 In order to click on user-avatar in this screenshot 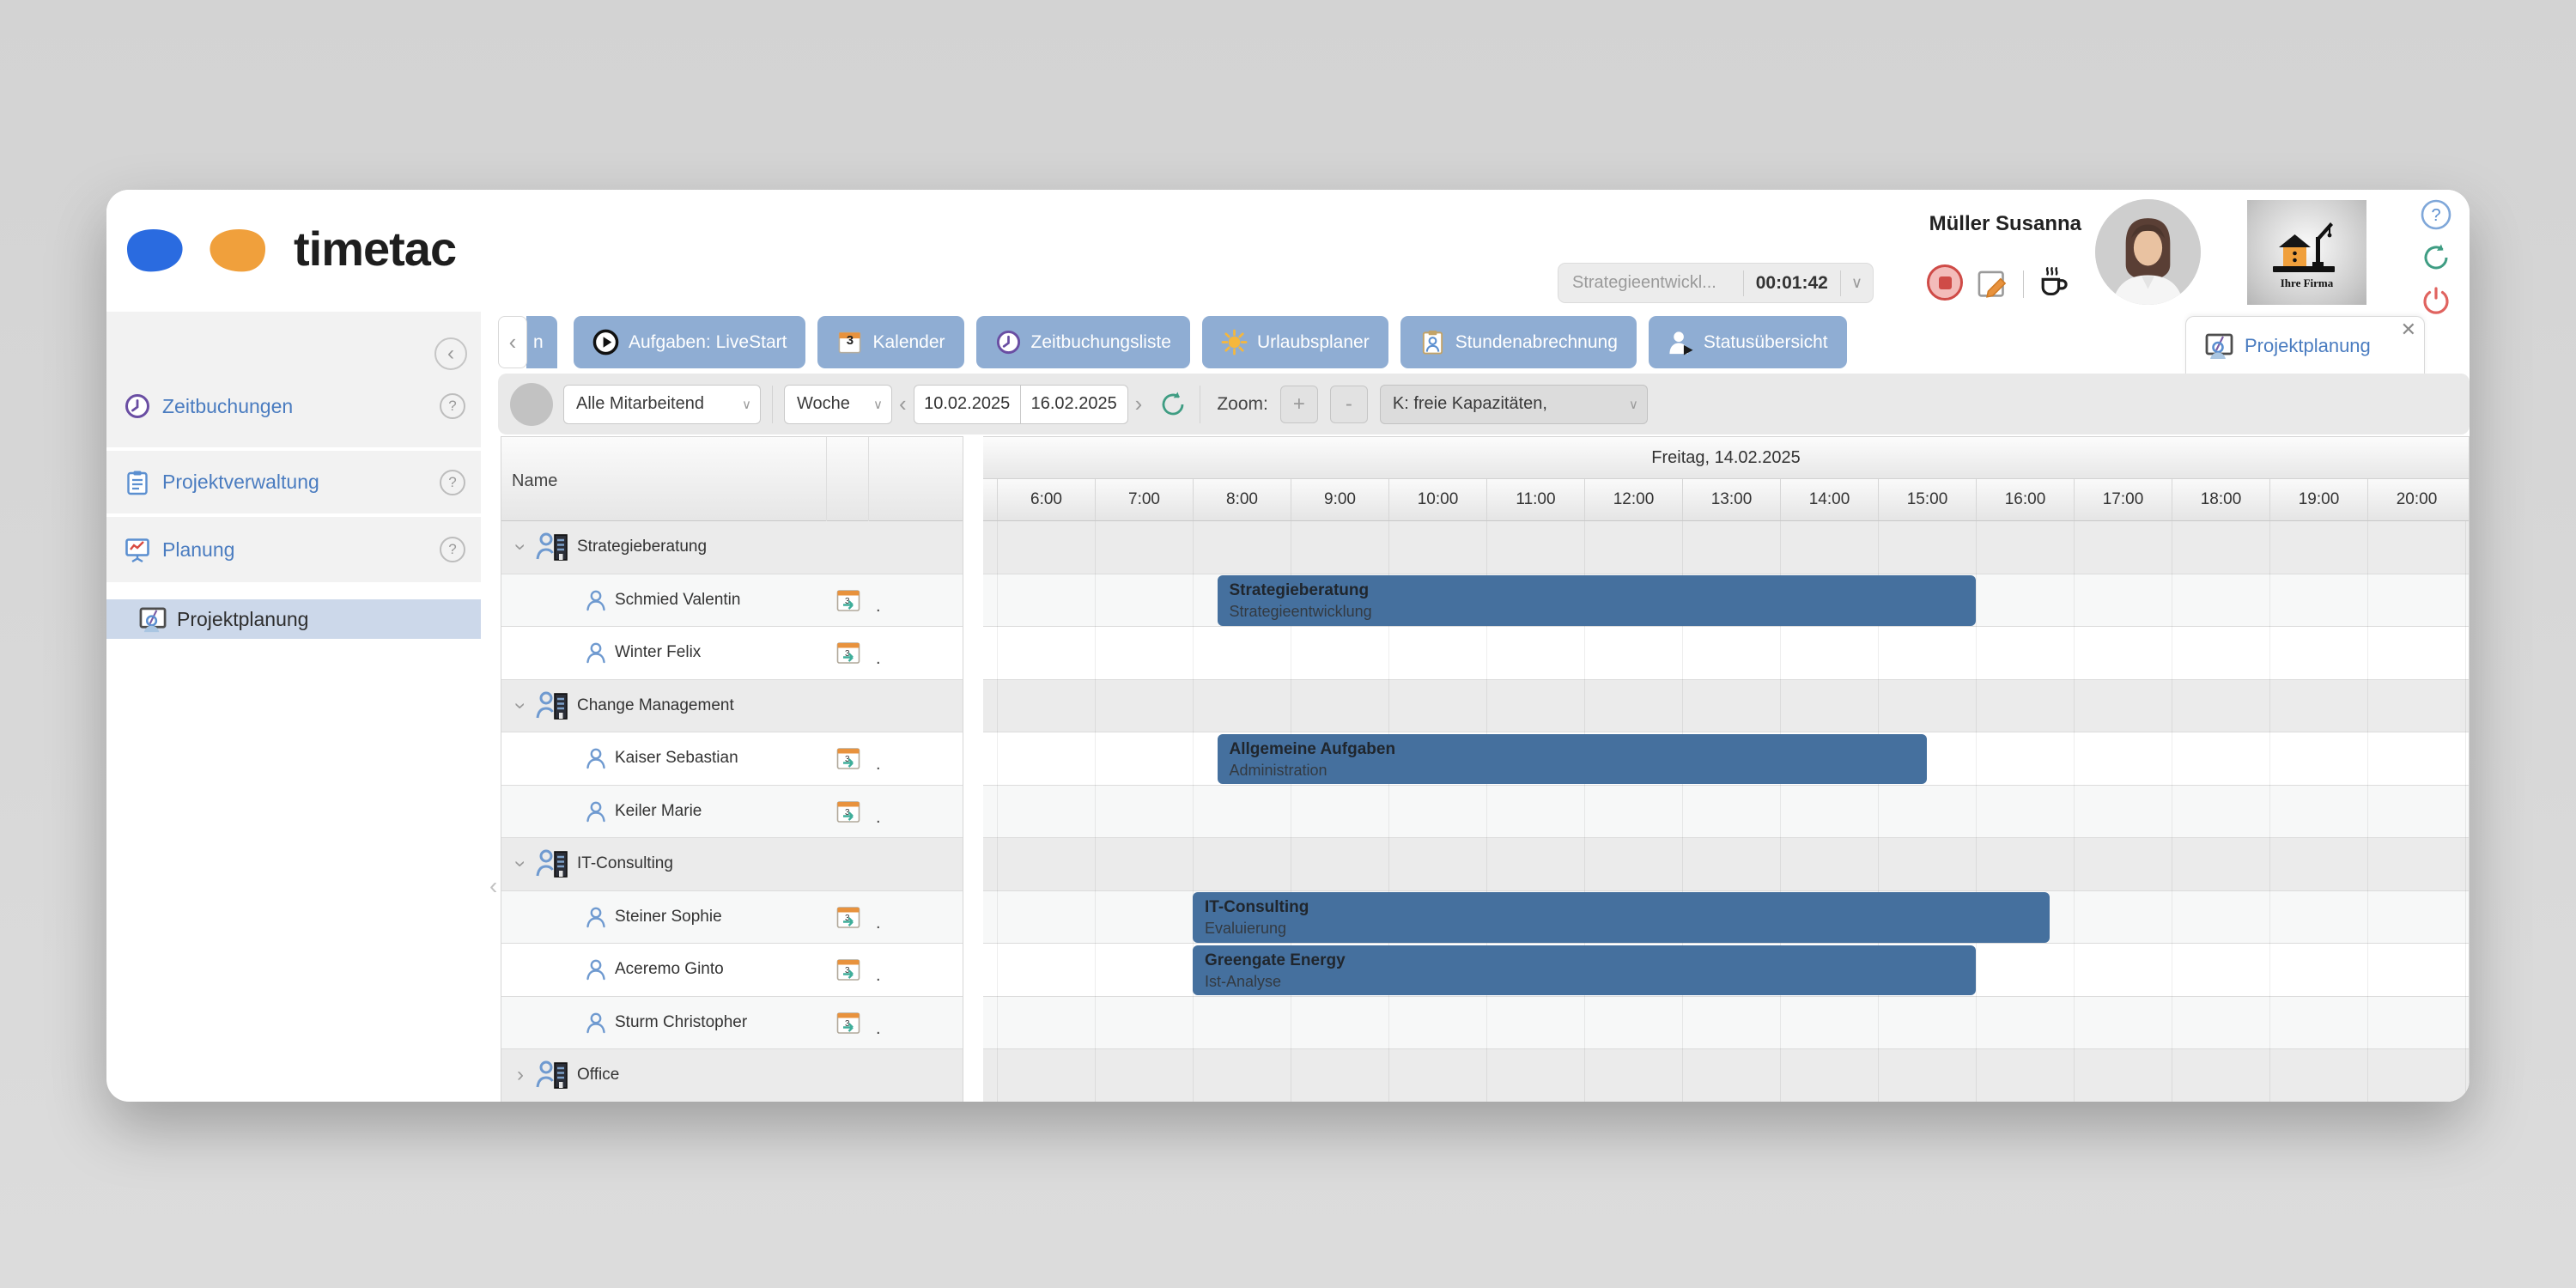, I will do `click(2148, 252)`.